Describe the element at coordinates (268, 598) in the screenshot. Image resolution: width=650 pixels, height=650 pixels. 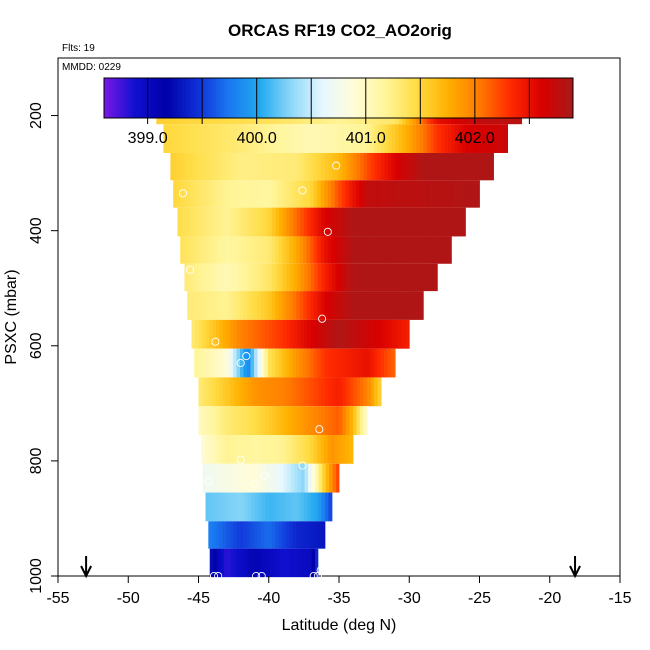
I see `x-tick-label: -40` at that location.